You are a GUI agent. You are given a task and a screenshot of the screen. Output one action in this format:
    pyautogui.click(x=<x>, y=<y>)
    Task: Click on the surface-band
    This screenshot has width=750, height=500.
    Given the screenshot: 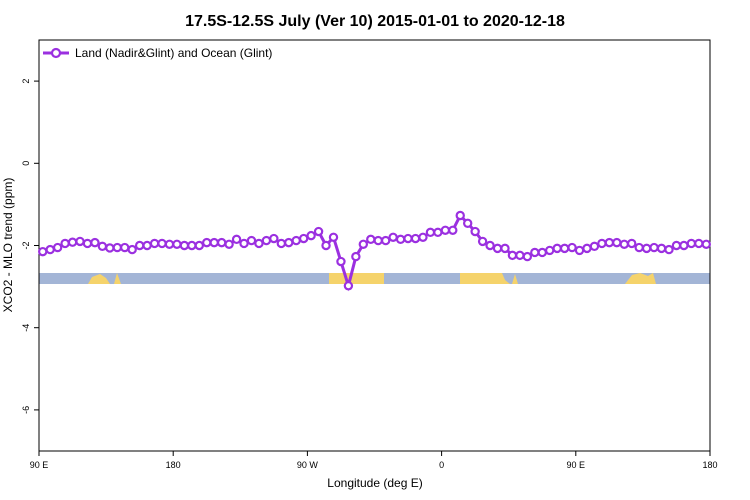 What is the action you would take?
    pyautogui.click(x=374, y=278)
    